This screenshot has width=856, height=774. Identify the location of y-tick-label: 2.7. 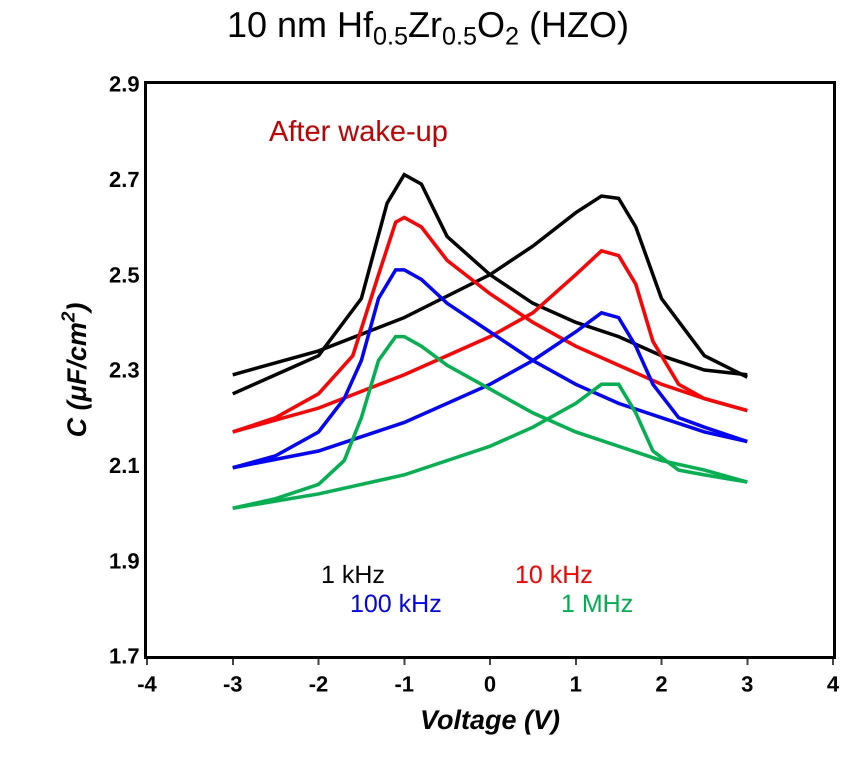
(124, 179).